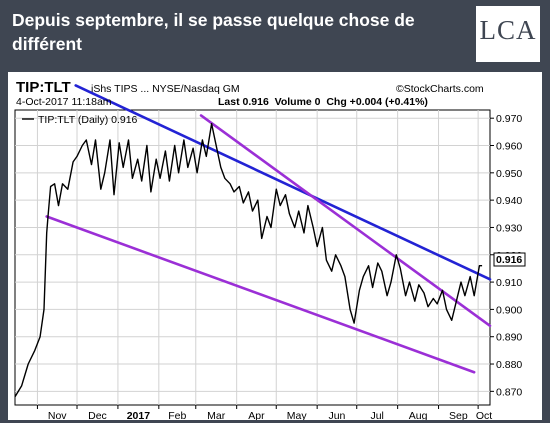 The width and height of the screenshot is (550, 423). I want to click on x-tick-label: May, so click(297, 415).